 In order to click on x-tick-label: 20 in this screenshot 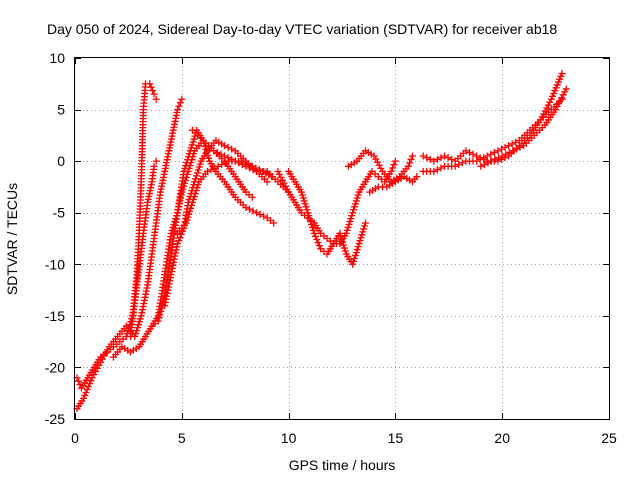, I will do `click(502, 438)`.